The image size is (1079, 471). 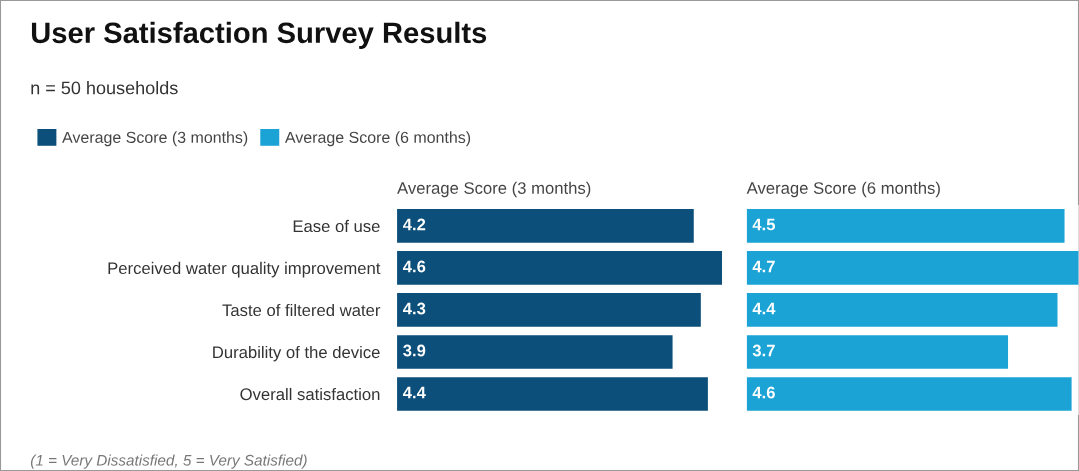 What do you see at coordinates (104, 88) in the screenshot?
I see `text: n = 50 households` at bounding box center [104, 88].